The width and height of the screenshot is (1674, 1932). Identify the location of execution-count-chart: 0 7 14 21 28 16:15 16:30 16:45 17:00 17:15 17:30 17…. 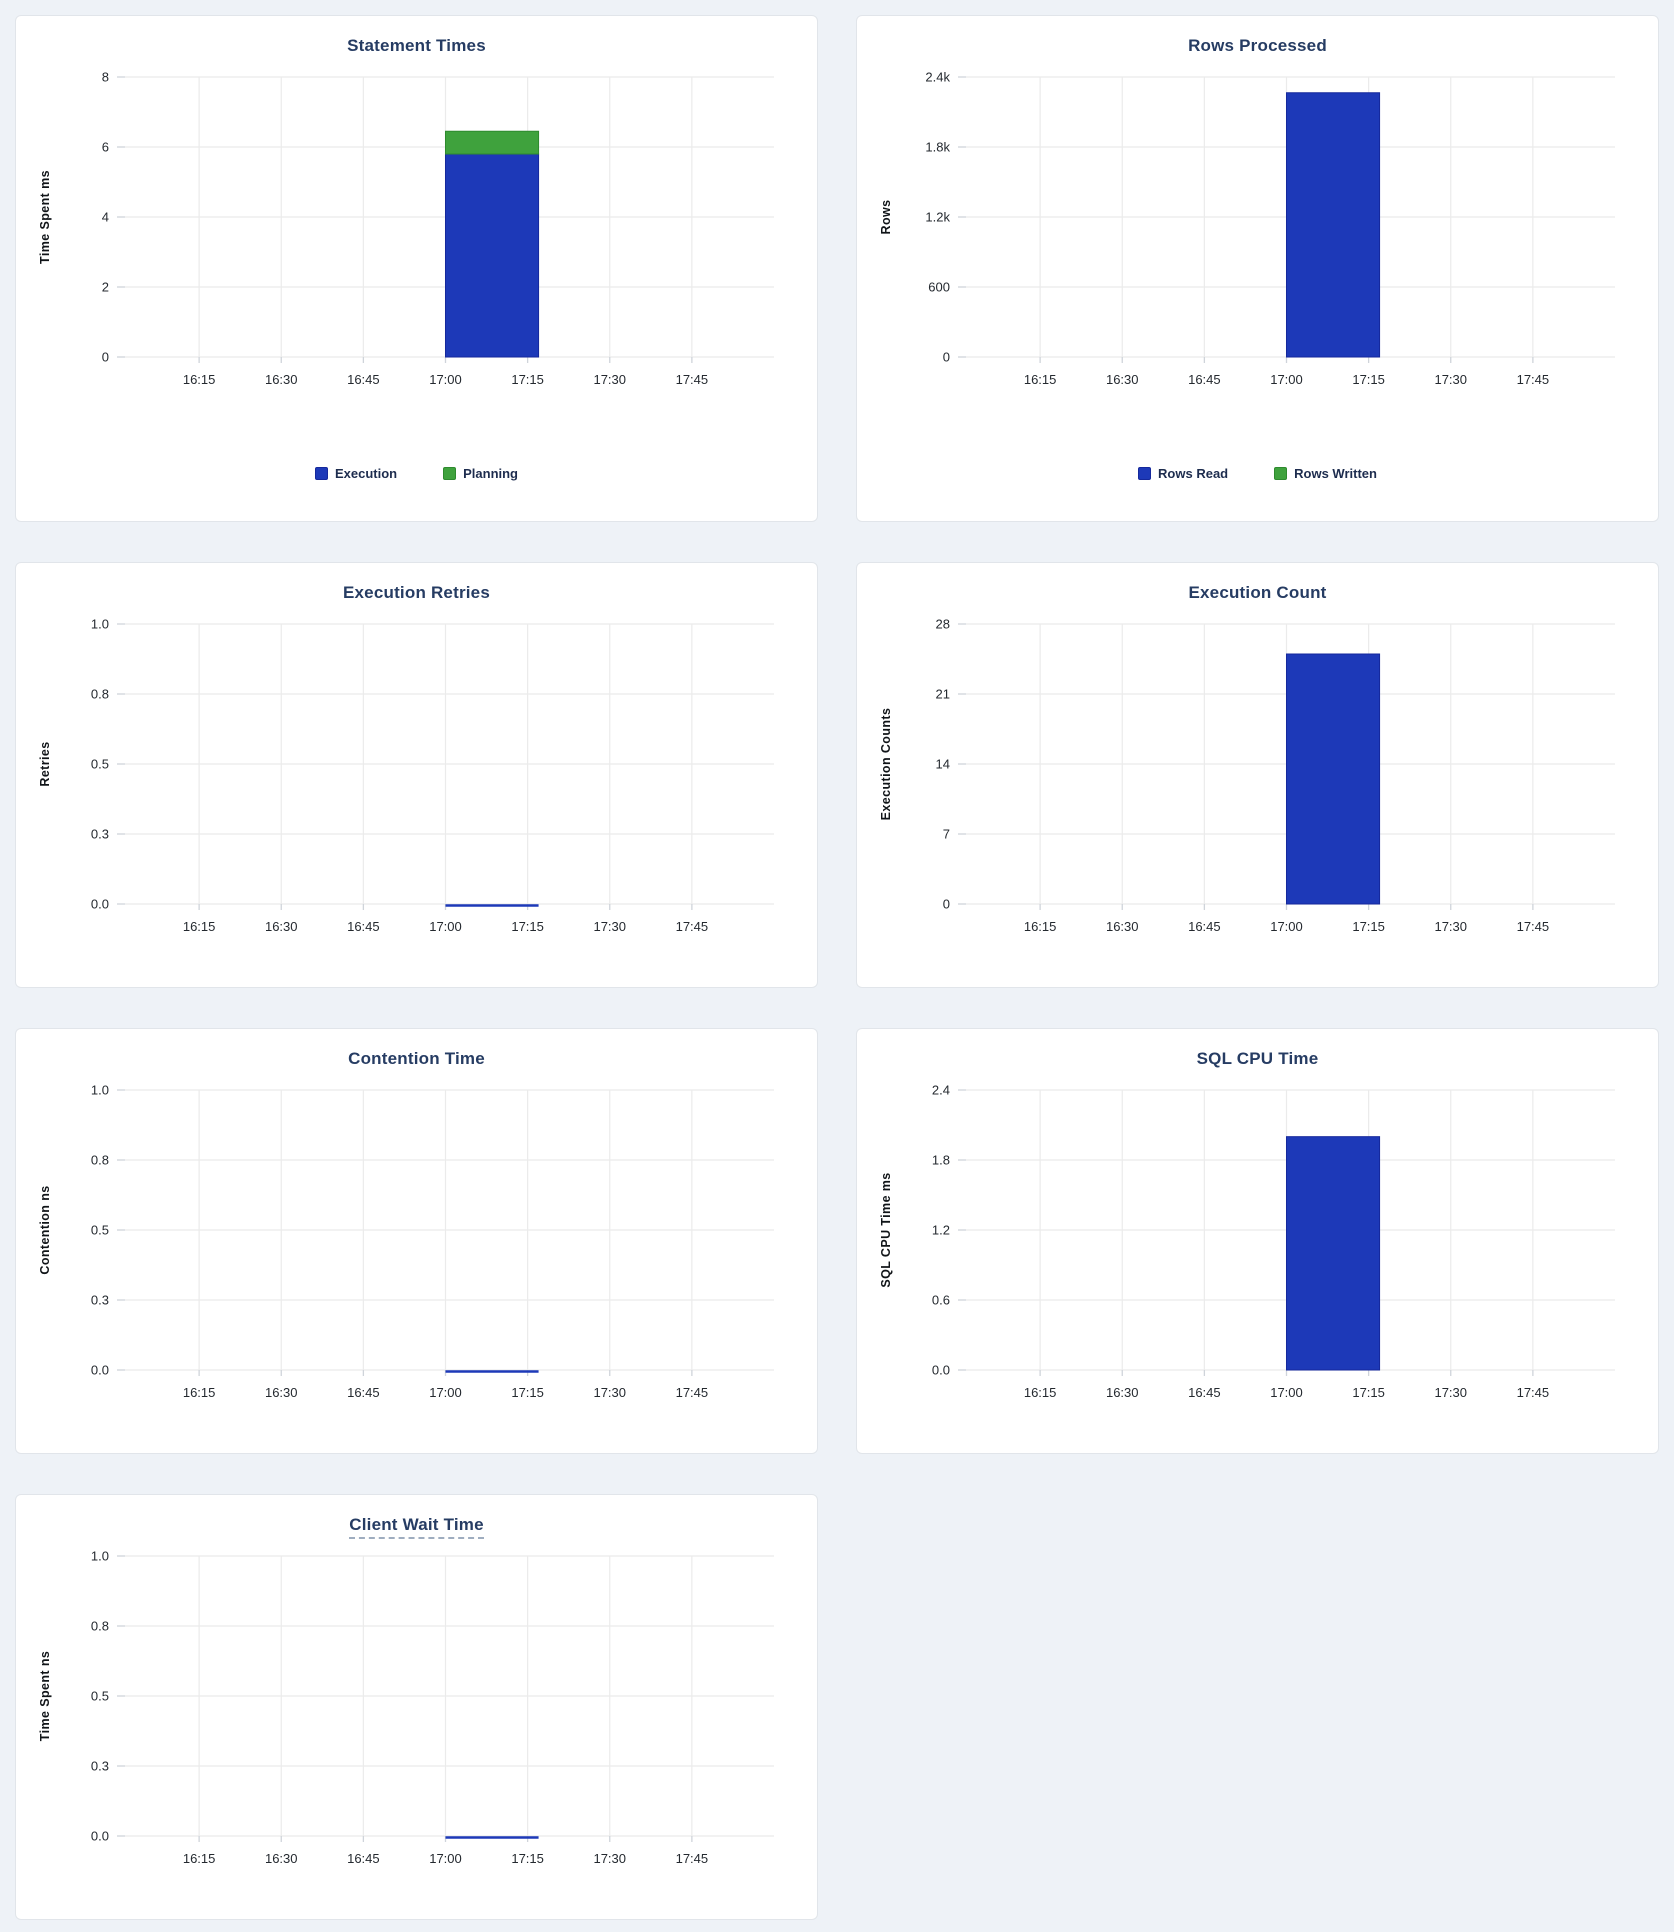
(1258, 798).